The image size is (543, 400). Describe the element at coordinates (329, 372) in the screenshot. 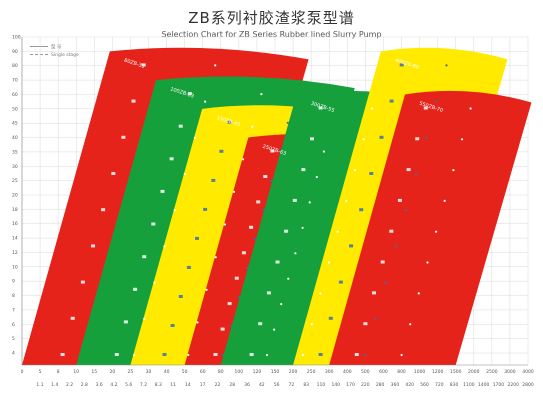

I see `x-tick-label: 300` at that location.